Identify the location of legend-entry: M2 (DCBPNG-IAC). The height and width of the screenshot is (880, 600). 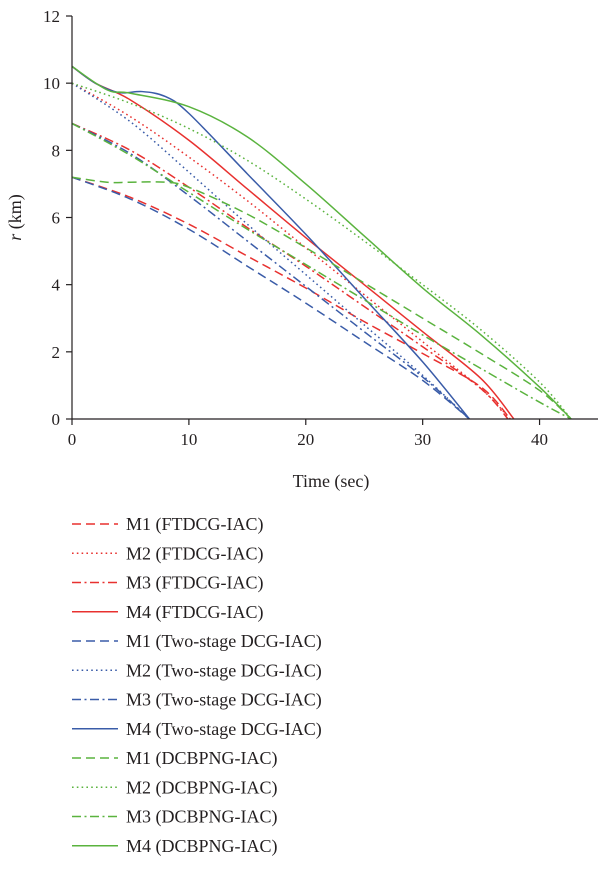
(175, 787).